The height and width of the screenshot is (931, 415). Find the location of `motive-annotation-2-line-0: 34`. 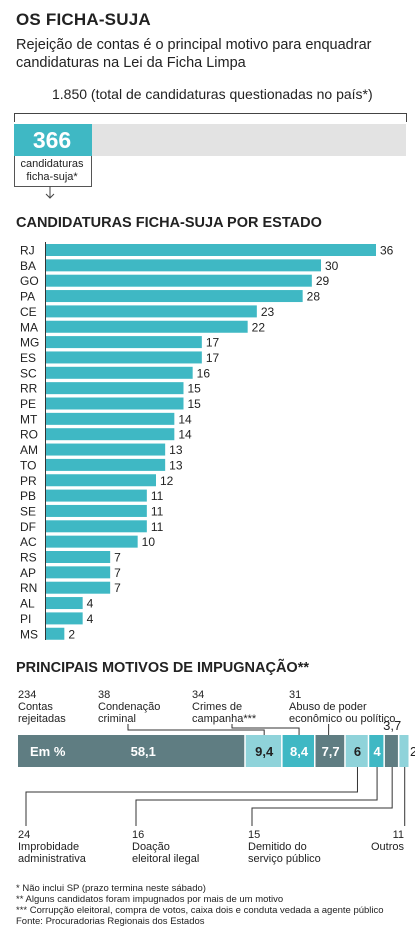

motive-annotation-2-line-0: 34 is located at coordinates (198, 695).